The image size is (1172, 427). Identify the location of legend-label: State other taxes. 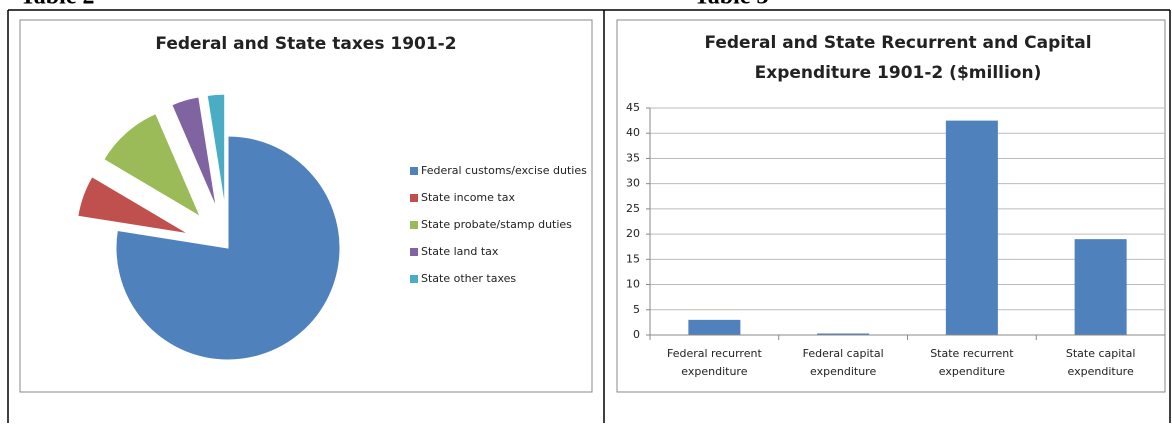
(468, 278).